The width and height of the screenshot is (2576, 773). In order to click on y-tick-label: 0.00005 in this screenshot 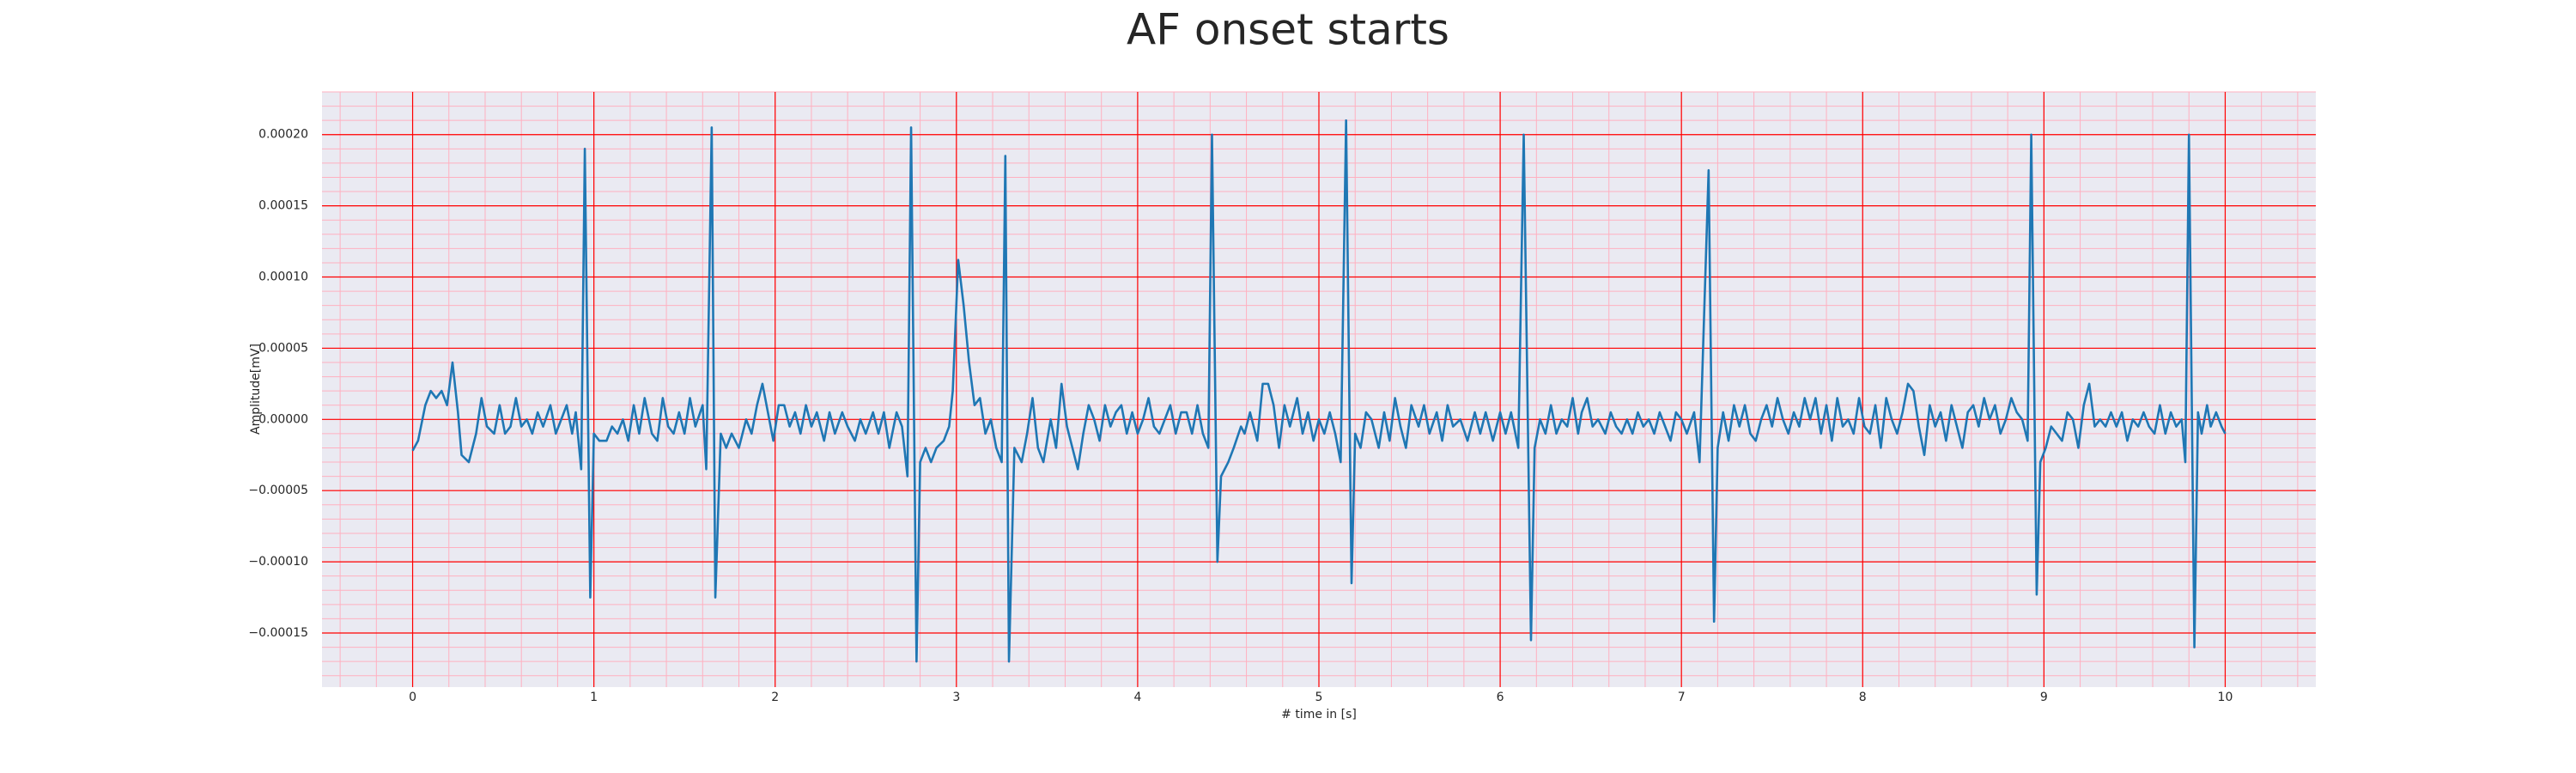, I will do `click(283, 348)`.